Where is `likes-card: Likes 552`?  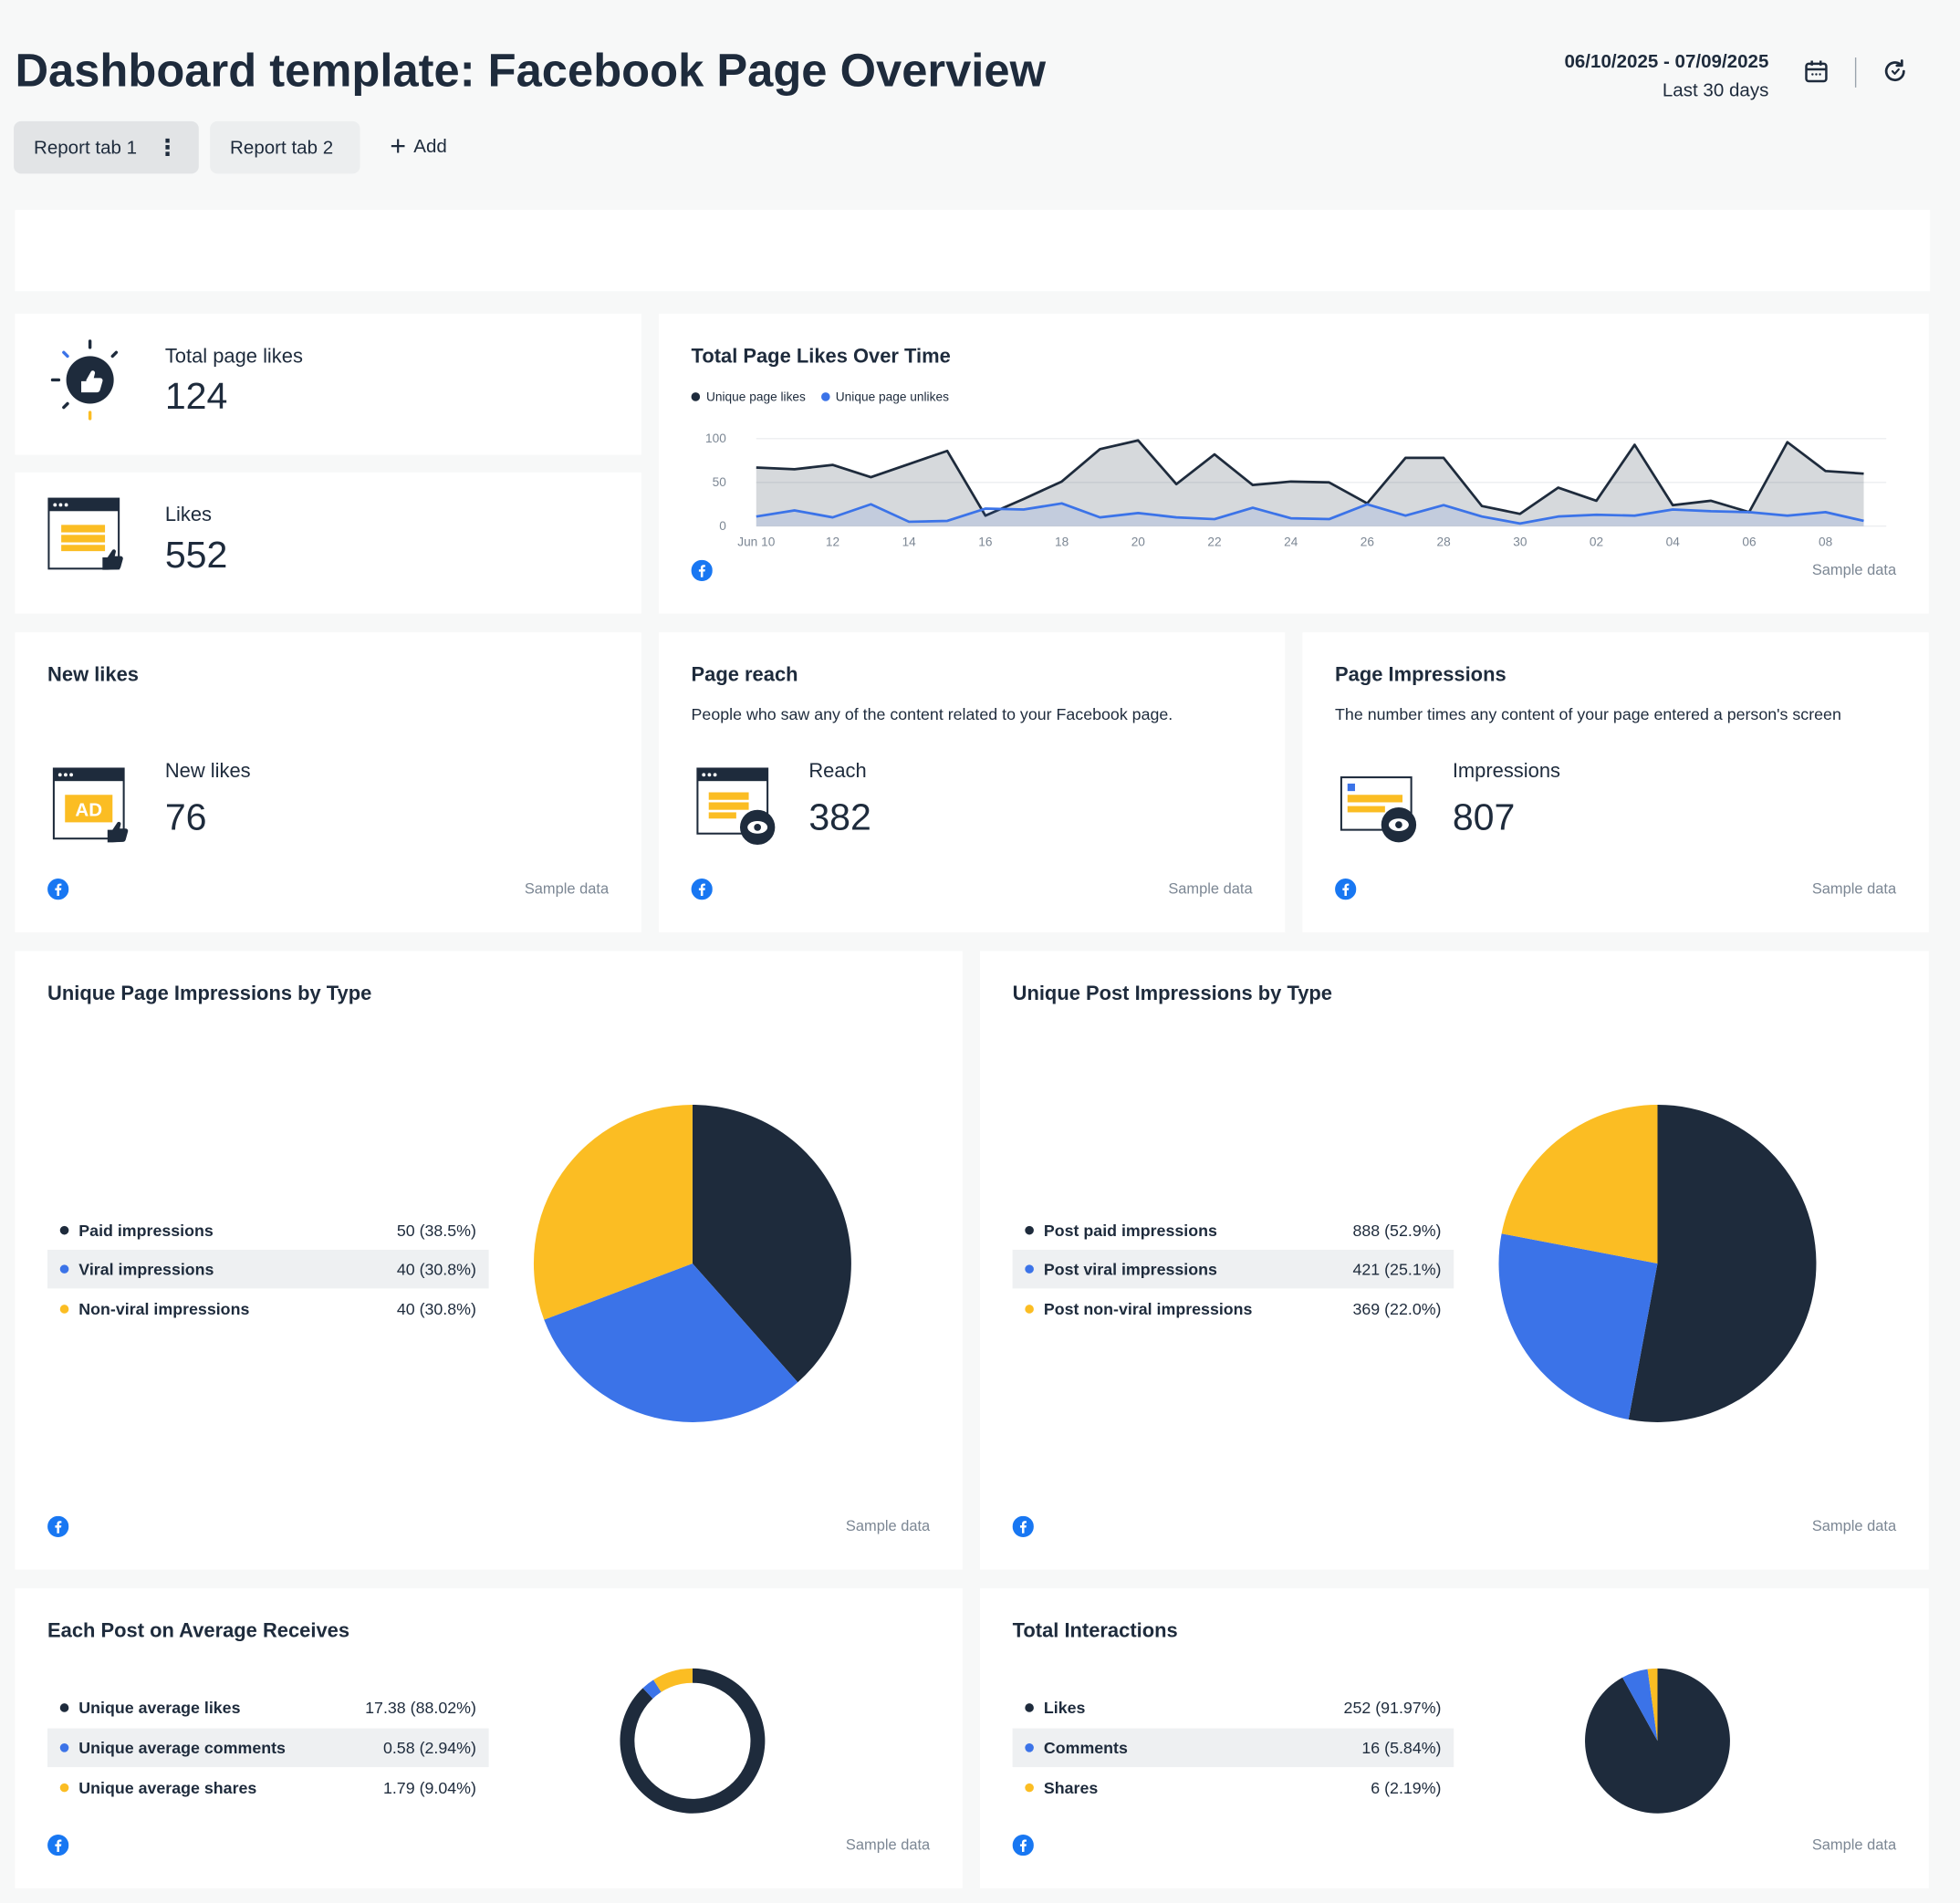
likes-card: Likes 552 is located at coordinates (328, 543).